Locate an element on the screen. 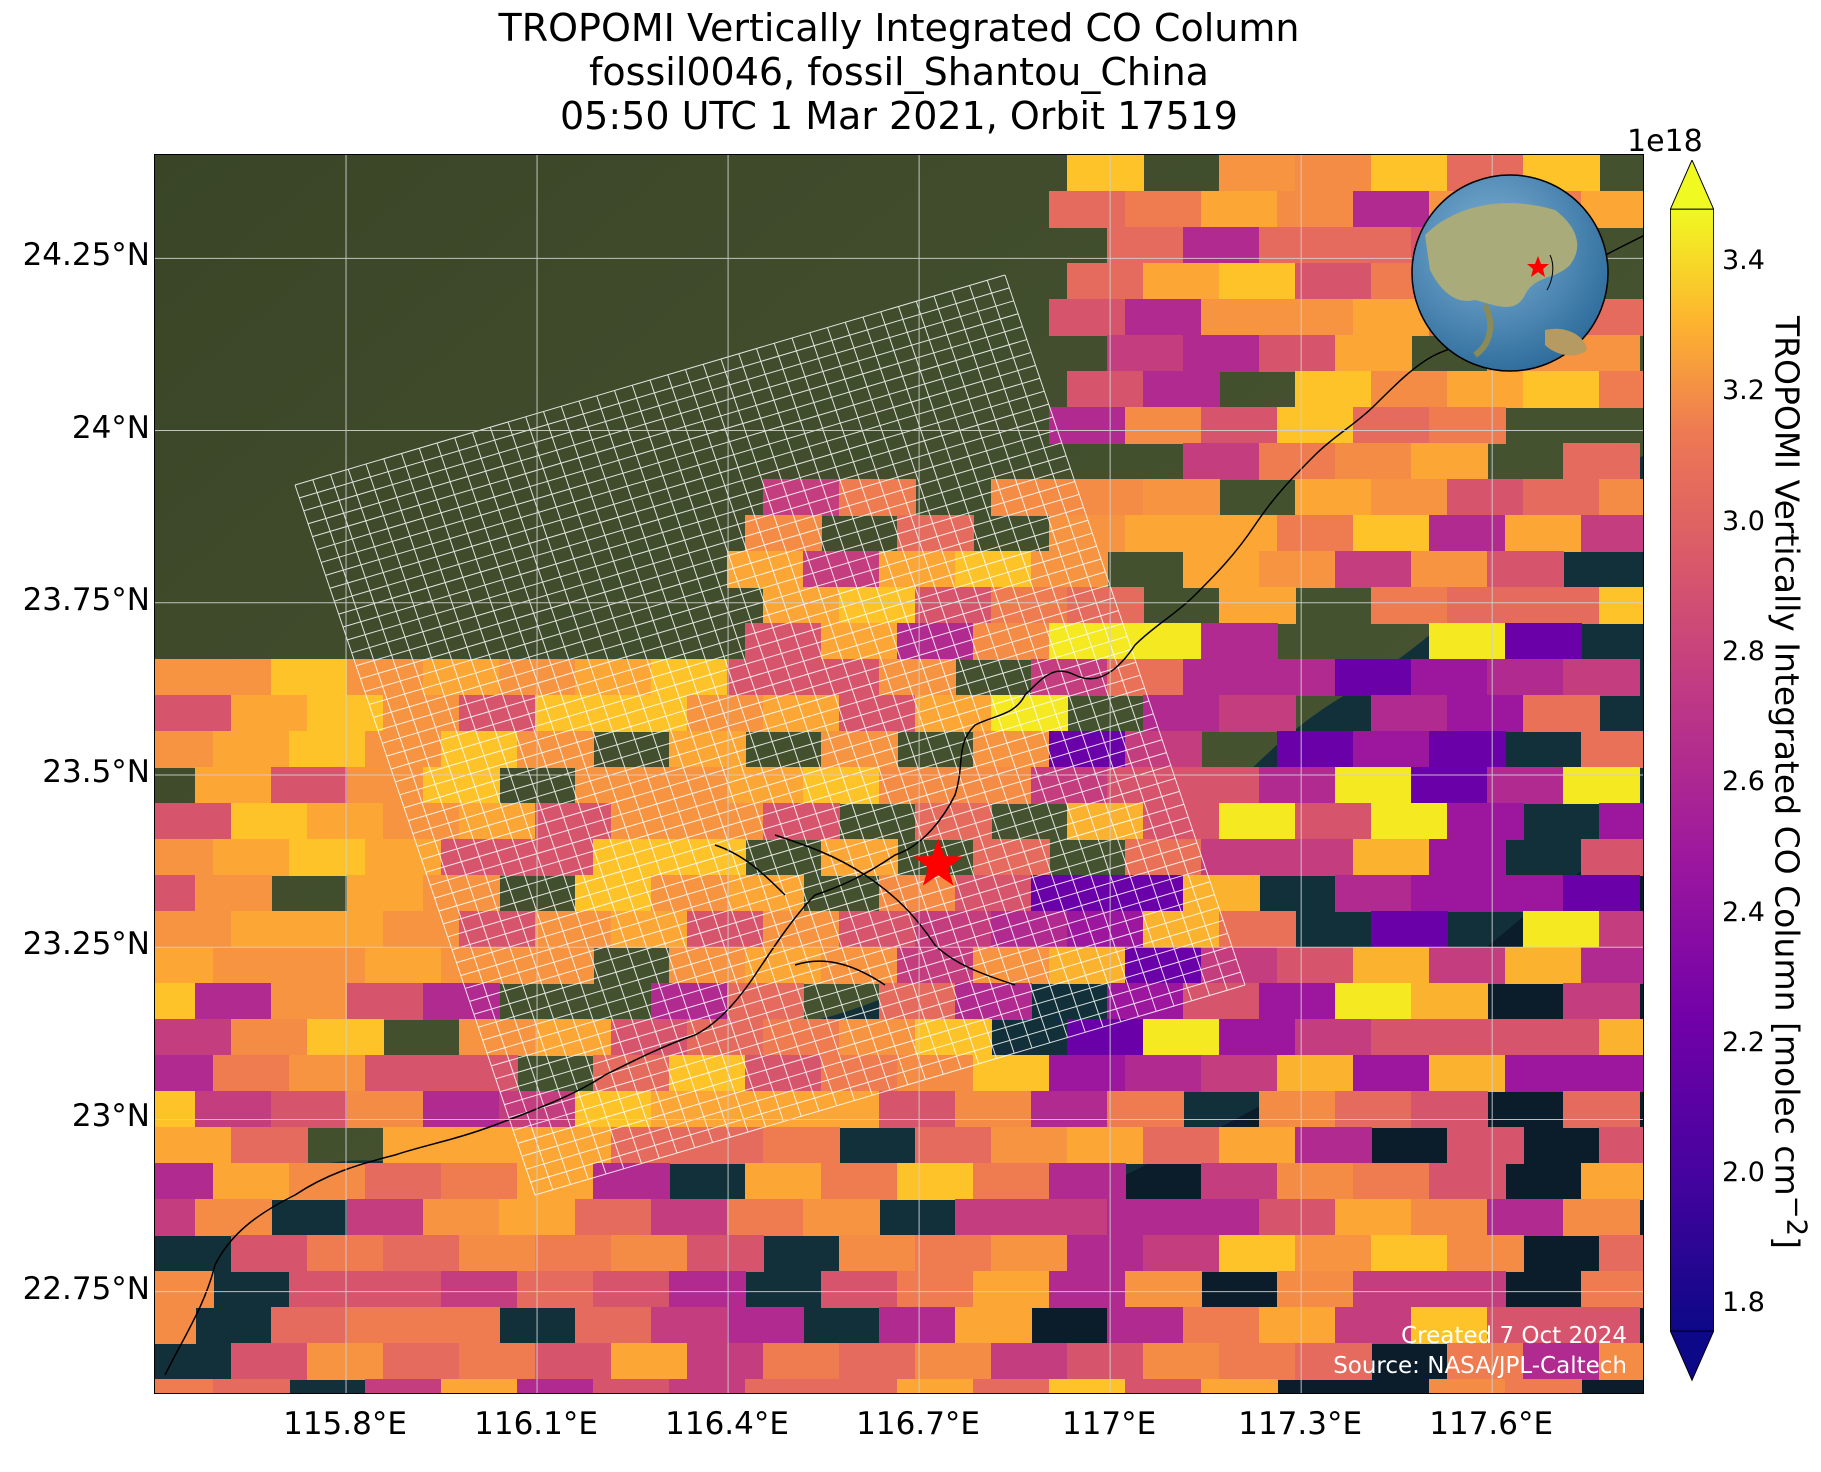 This screenshot has height=1472, width=1821. lat-tick-label: 23.5°N is located at coordinates (96, 772).